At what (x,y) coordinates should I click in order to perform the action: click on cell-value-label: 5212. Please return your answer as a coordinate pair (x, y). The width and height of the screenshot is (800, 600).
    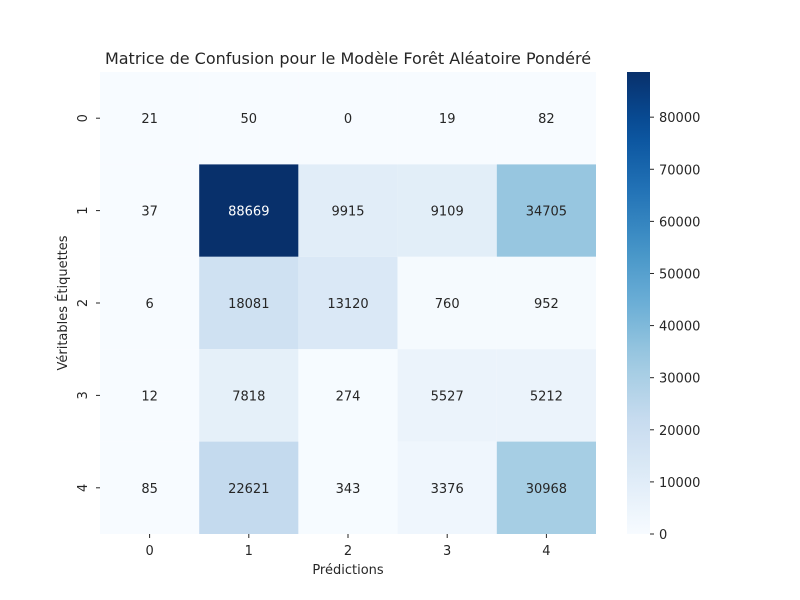
    Looking at the image, I should click on (546, 396).